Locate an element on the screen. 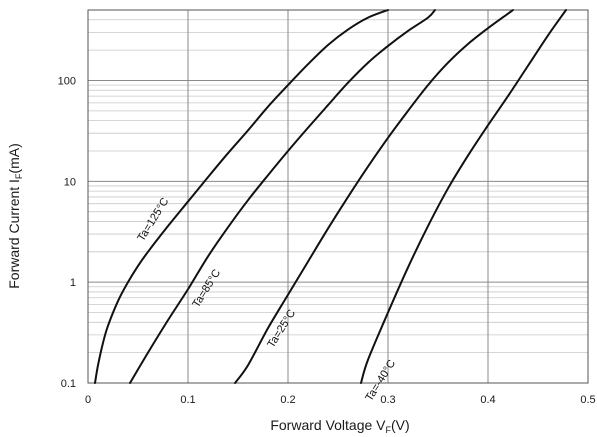 This screenshot has height=437, width=597. x-tick-label: 0.4 is located at coordinates (487, 400).